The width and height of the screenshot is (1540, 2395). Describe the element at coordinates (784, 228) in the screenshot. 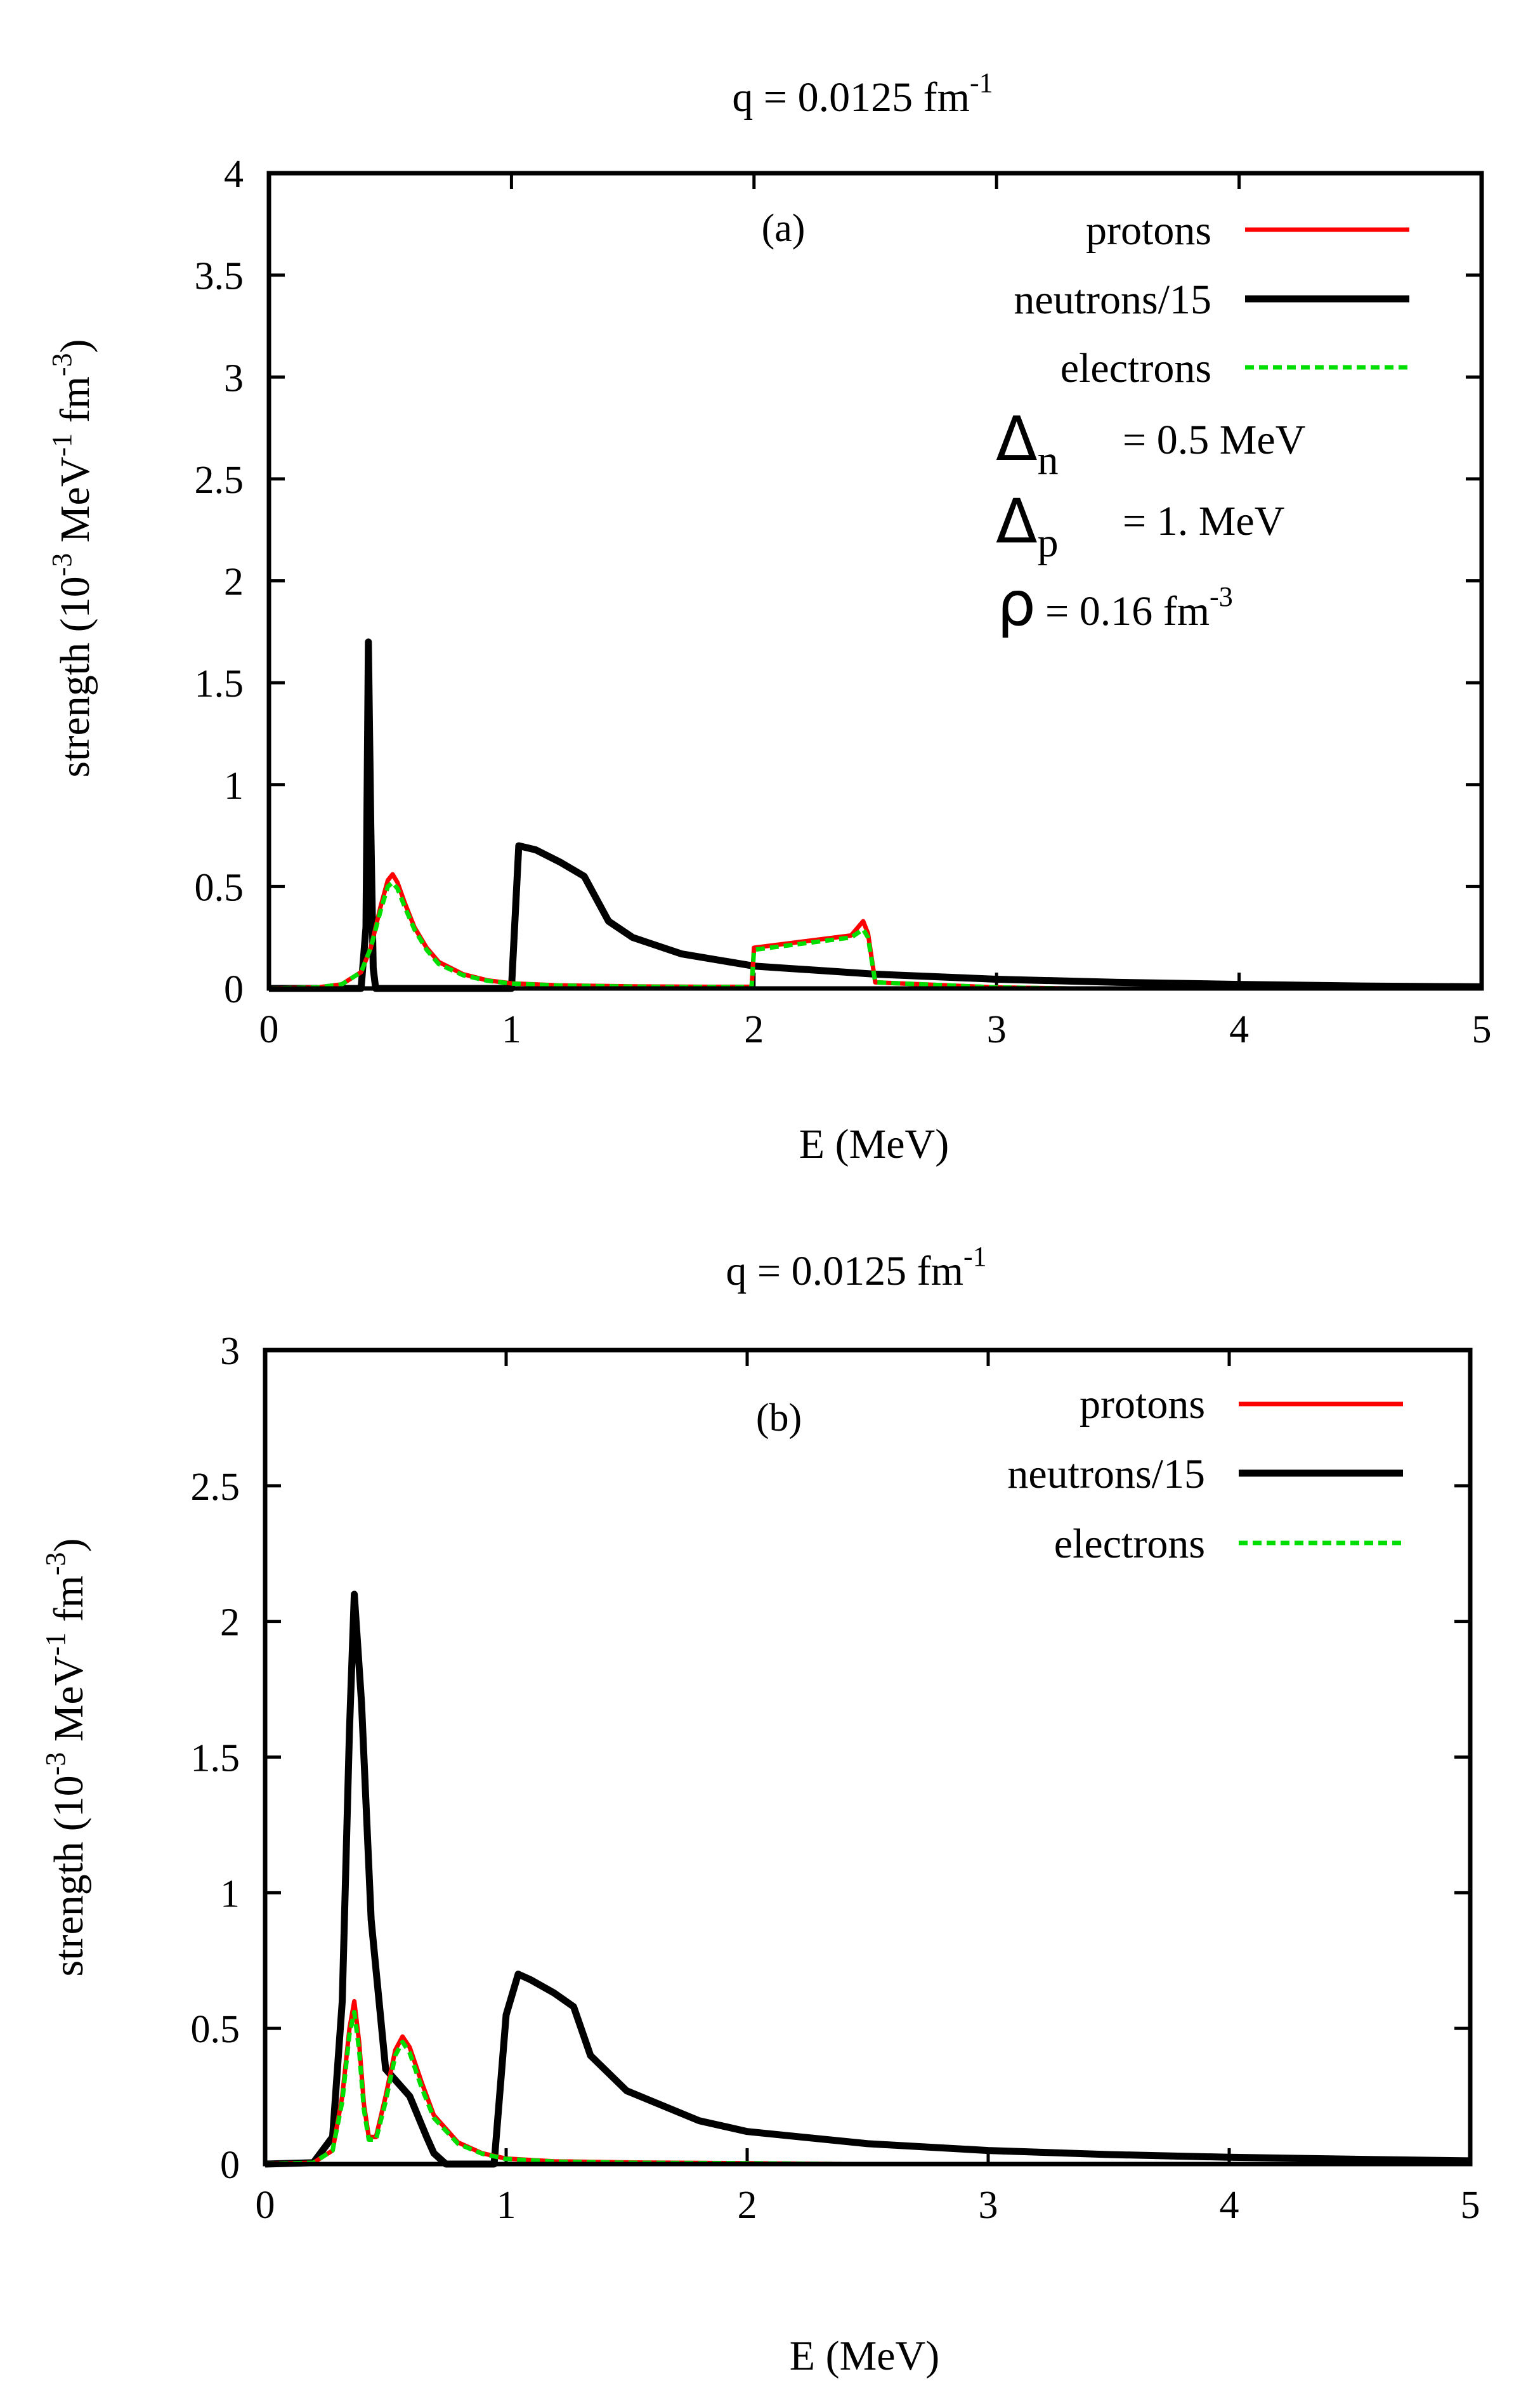

I see `panel-label-a: (a)` at that location.